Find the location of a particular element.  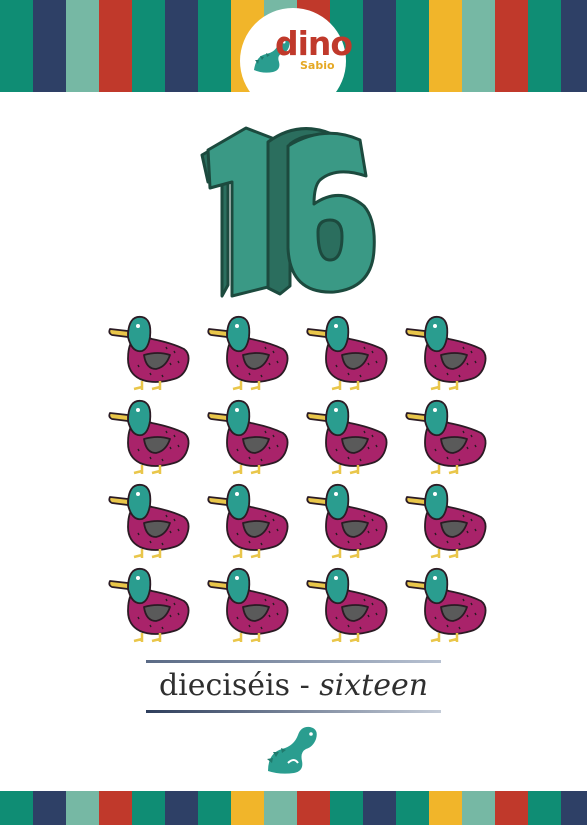

number-caption: dieciséis - sixteen is located at coordinates (293, 686).